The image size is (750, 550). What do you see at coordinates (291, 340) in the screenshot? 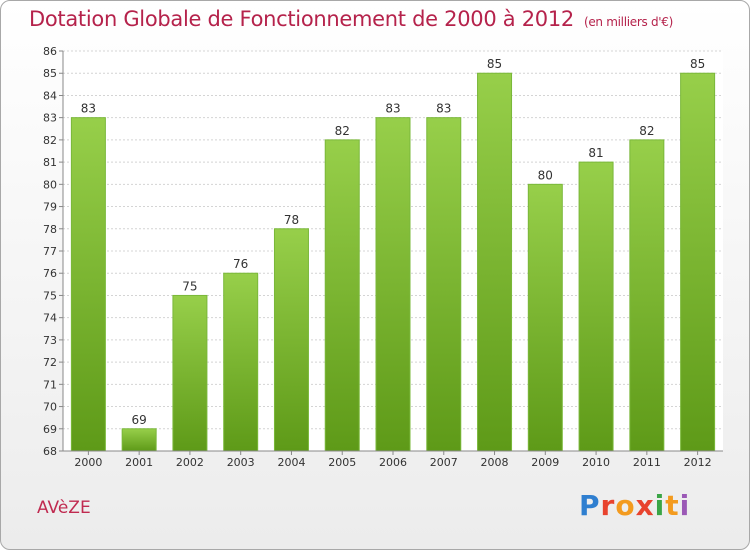
I see `bar-2004` at bounding box center [291, 340].